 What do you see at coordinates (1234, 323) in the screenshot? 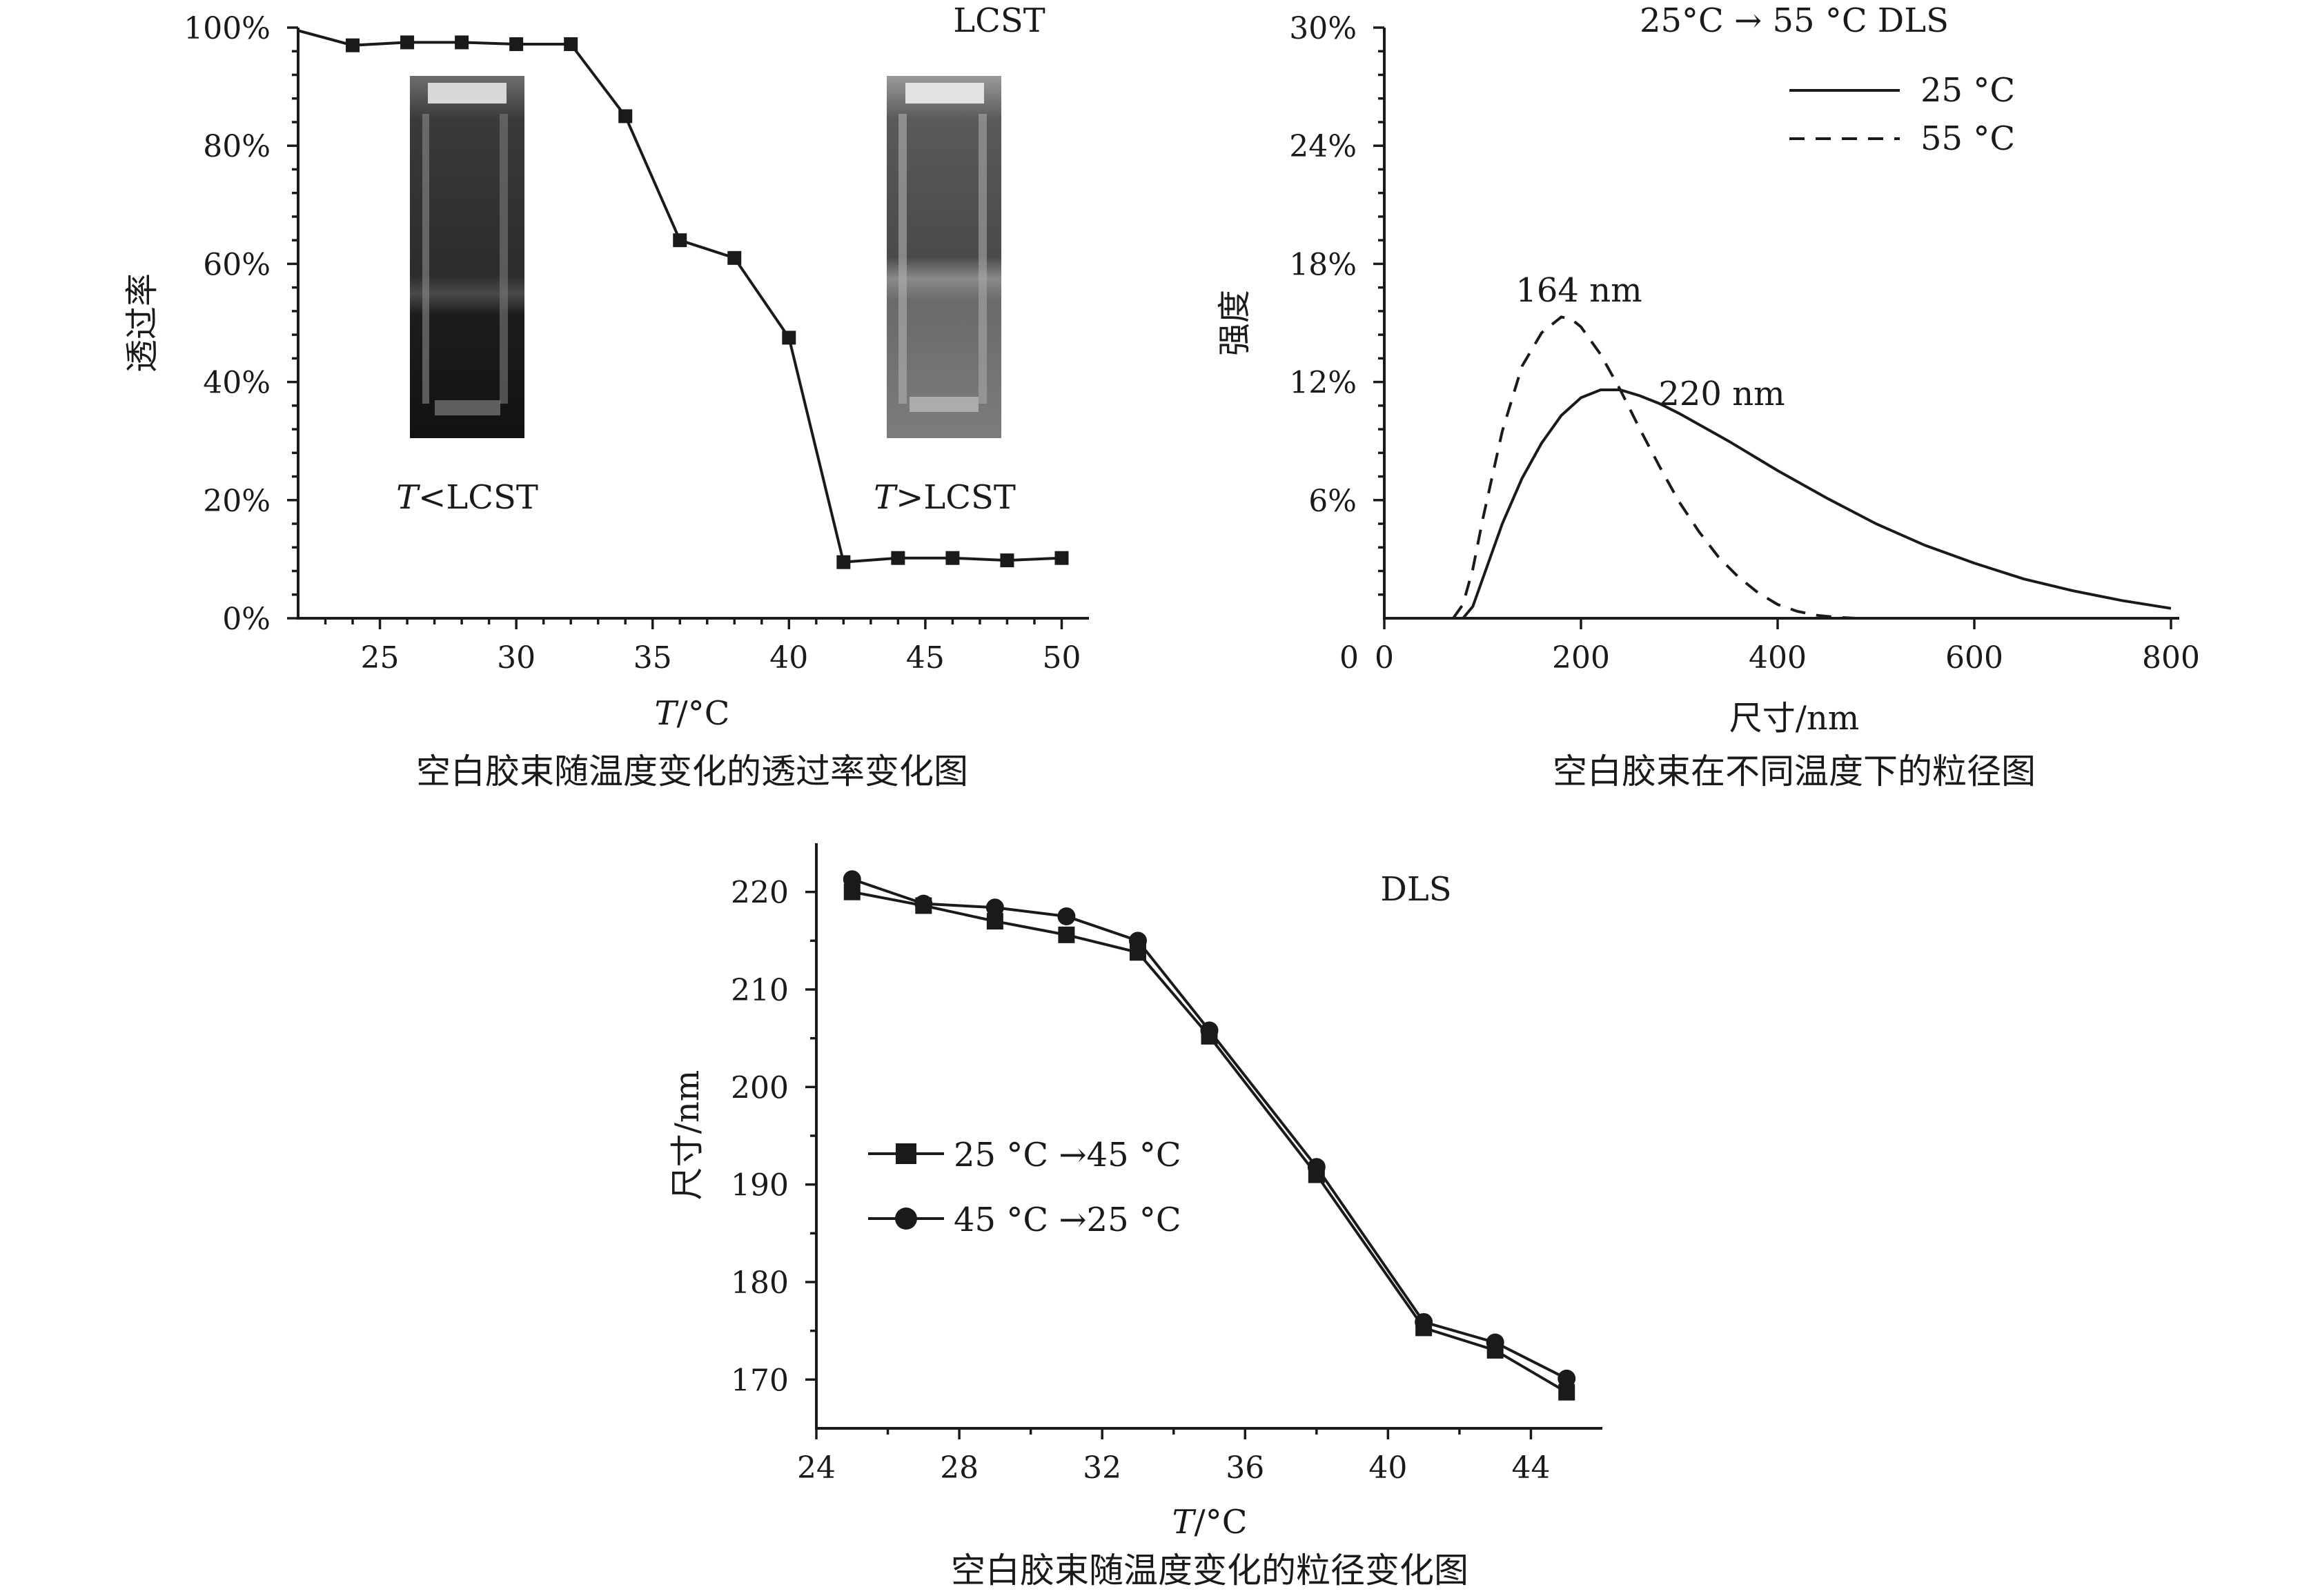
I see `c2-y-axis-label: 强度` at bounding box center [1234, 323].